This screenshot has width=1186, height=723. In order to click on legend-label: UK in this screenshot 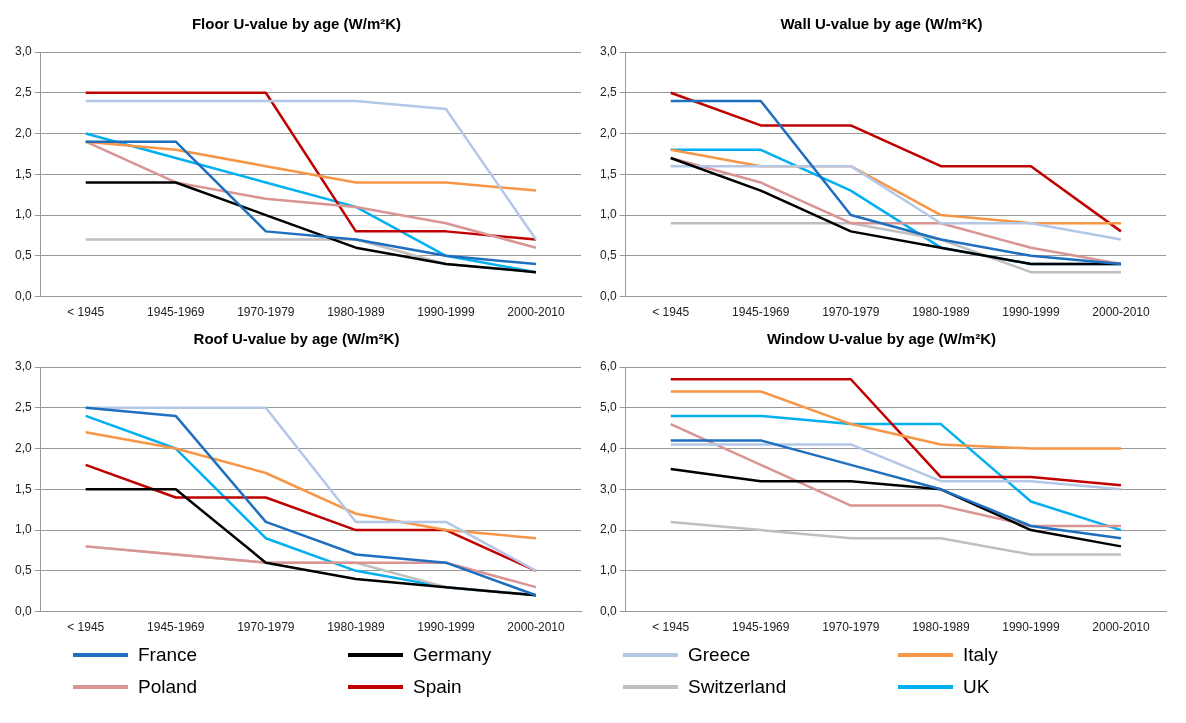, I will do `click(976, 687)`.